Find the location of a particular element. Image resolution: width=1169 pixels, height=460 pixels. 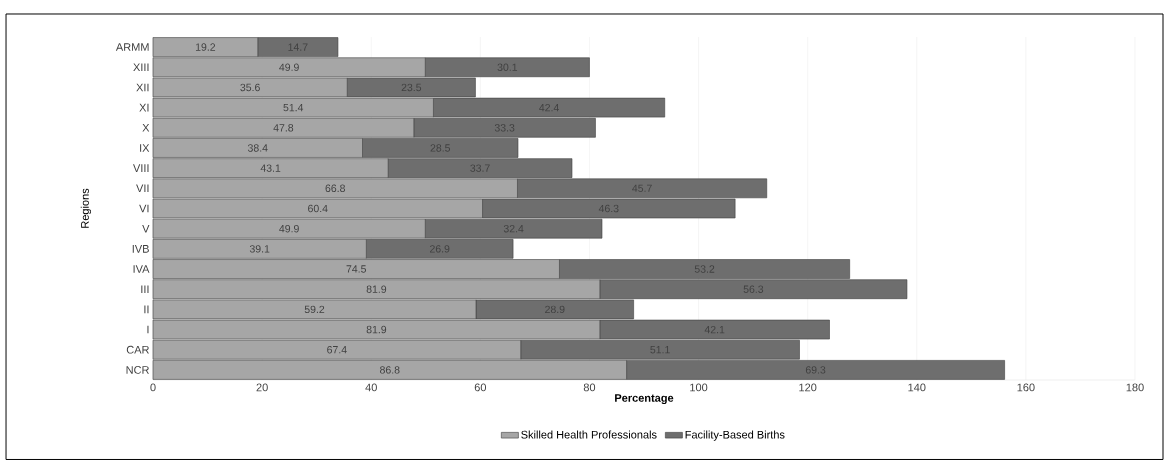

x-tick-label: 160 is located at coordinates (1026, 387).